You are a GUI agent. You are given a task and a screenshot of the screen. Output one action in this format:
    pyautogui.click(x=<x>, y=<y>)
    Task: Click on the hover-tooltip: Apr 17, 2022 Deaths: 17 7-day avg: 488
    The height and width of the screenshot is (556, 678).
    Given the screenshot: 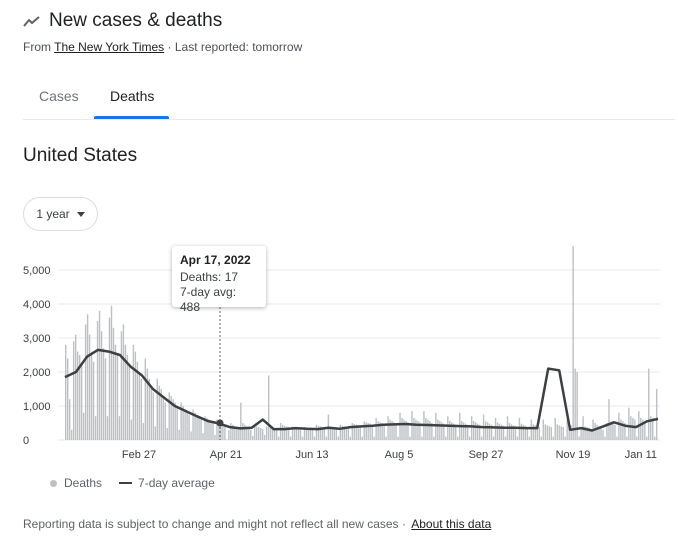 What is the action you would take?
    pyautogui.click(x=219, y=280)
    